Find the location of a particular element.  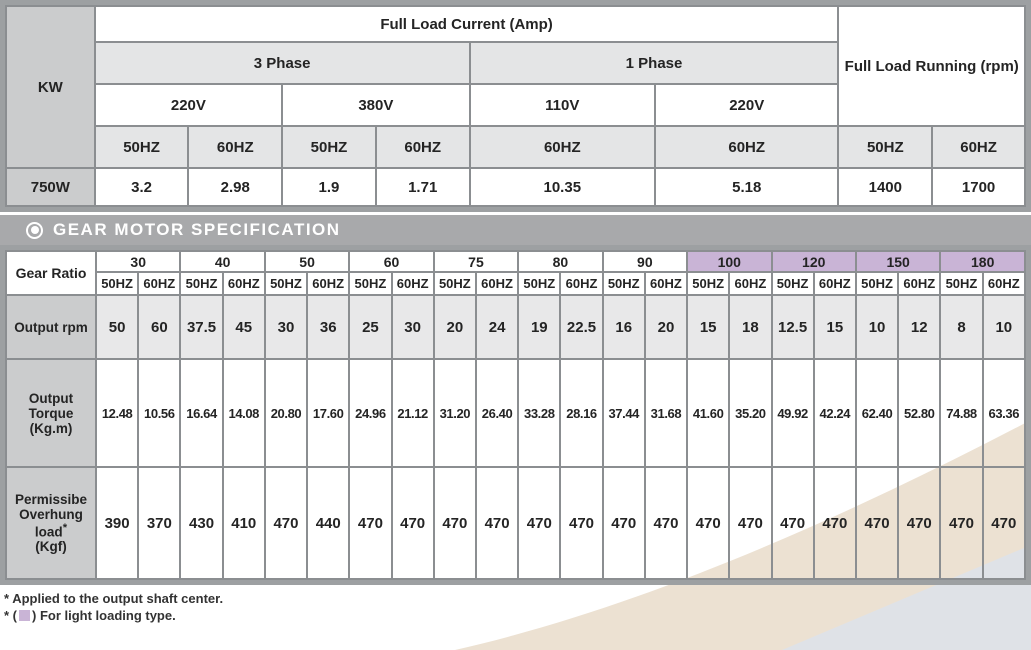

current-value: 2.98 is located at coordinates (235, 187).